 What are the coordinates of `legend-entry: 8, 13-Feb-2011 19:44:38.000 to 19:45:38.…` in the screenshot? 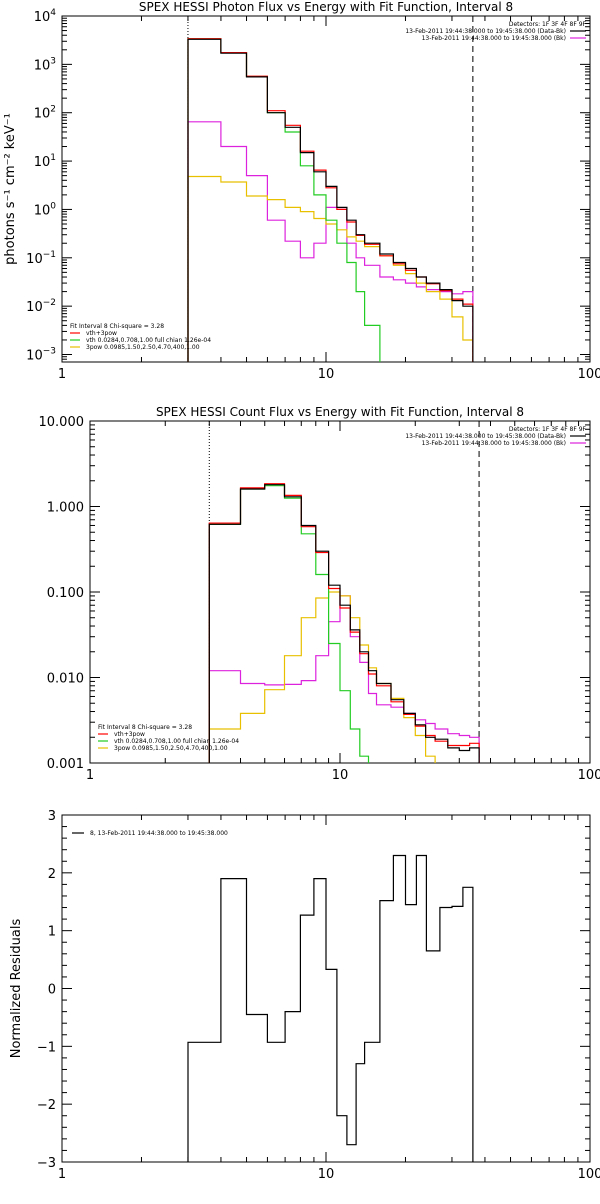 It's located at (159, 833).